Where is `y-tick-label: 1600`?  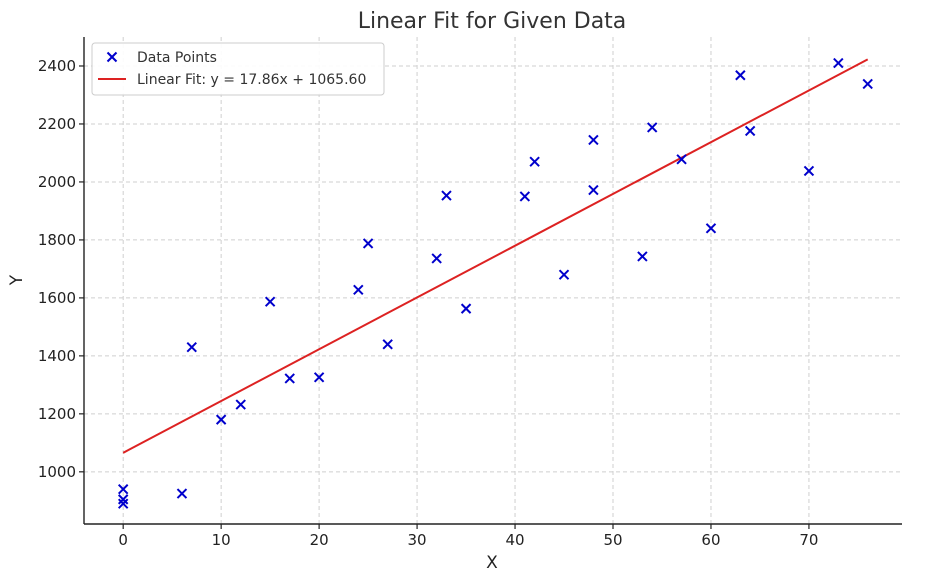
y-tick-label: 1600 is located at coordinates (57, 298).